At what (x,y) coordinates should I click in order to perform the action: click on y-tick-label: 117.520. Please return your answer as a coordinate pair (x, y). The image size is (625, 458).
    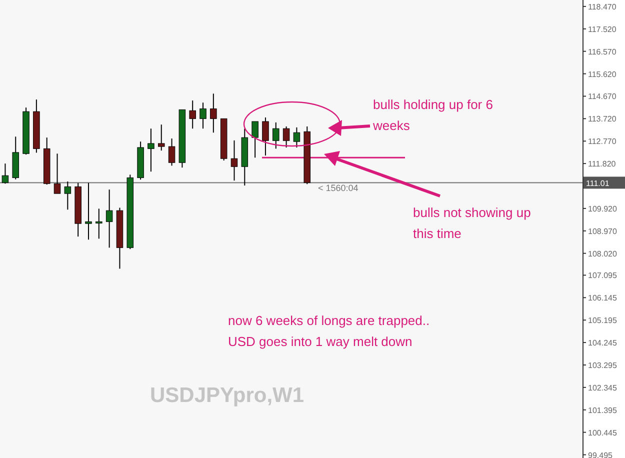
    Looking at the image, I should click on (602, 29).